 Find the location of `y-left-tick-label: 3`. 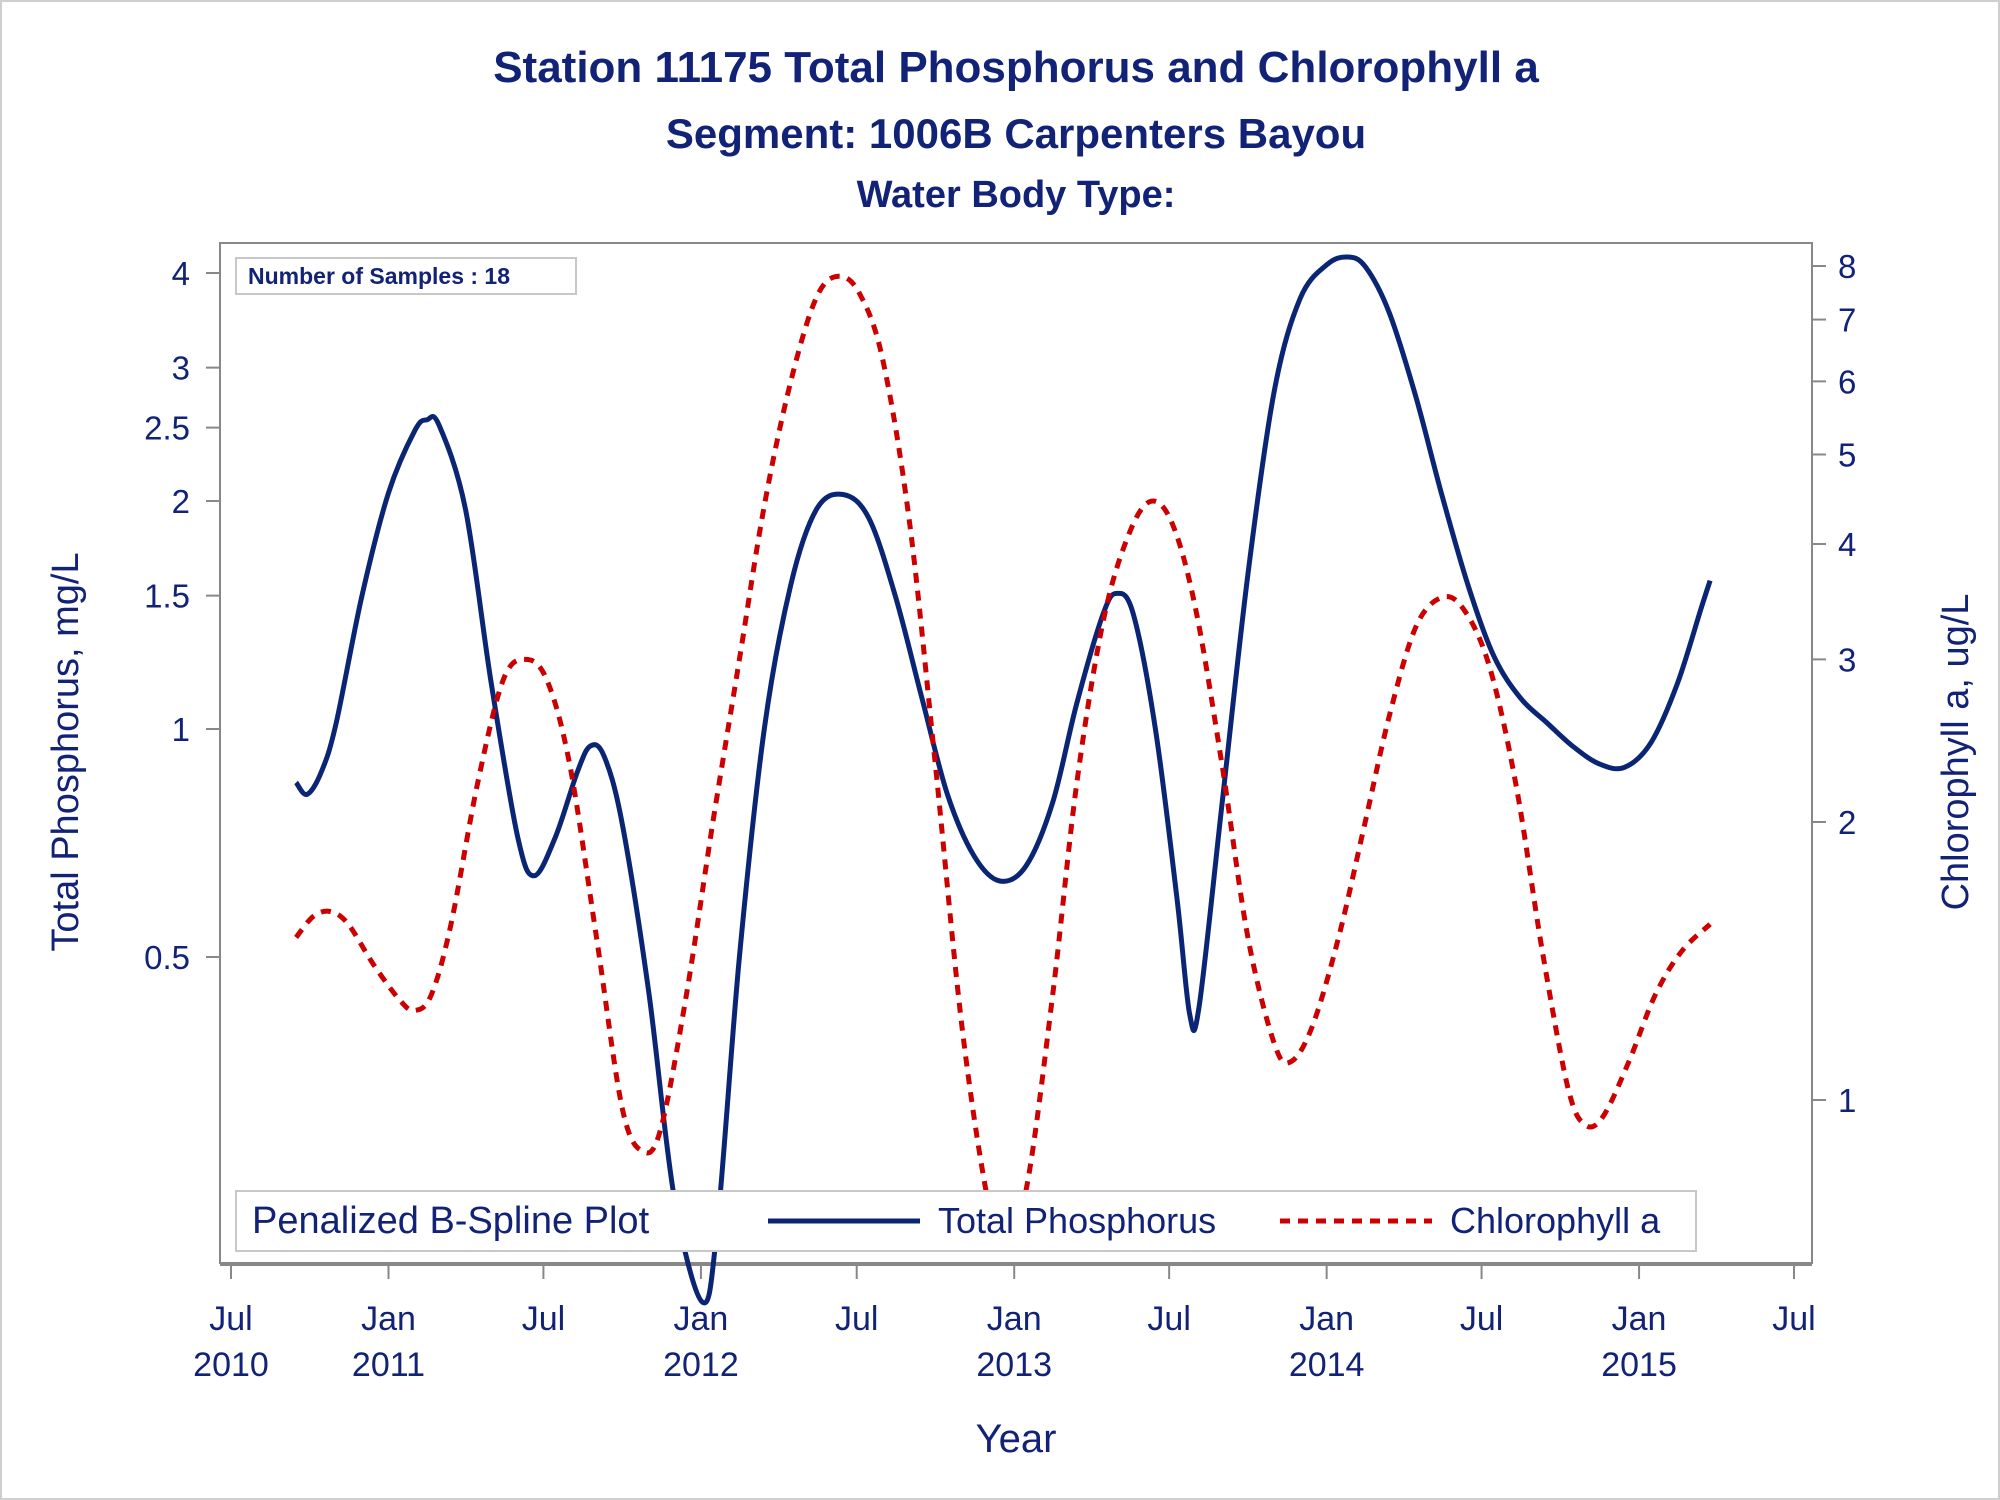

y-left-tick-label: 3 is located at coordinates (181, 368).